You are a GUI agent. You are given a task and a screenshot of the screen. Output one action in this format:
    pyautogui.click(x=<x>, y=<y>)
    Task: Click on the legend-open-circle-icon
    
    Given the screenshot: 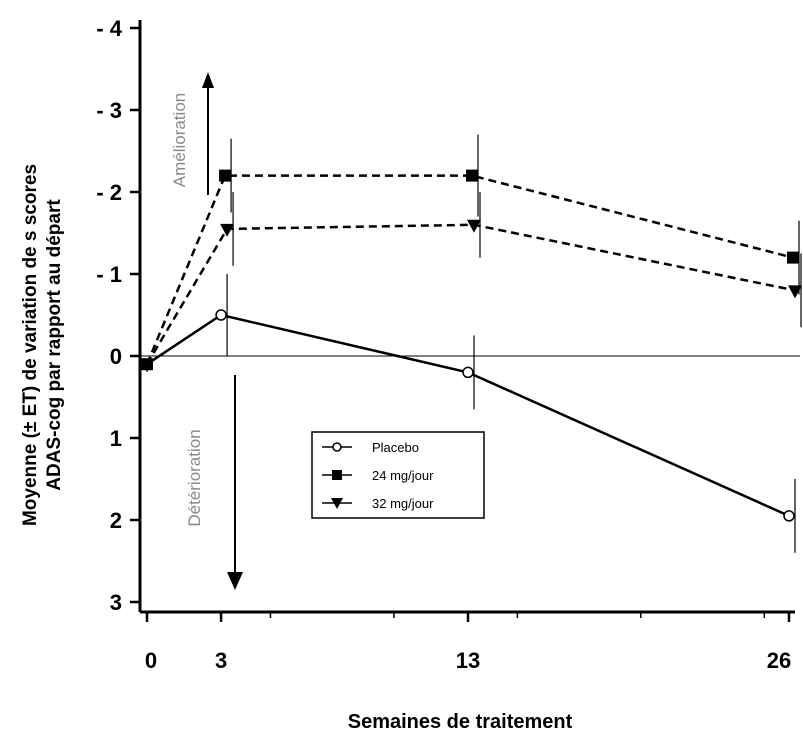 What is the action you would take?
    pyautogui.click(x=337, y=447)
    